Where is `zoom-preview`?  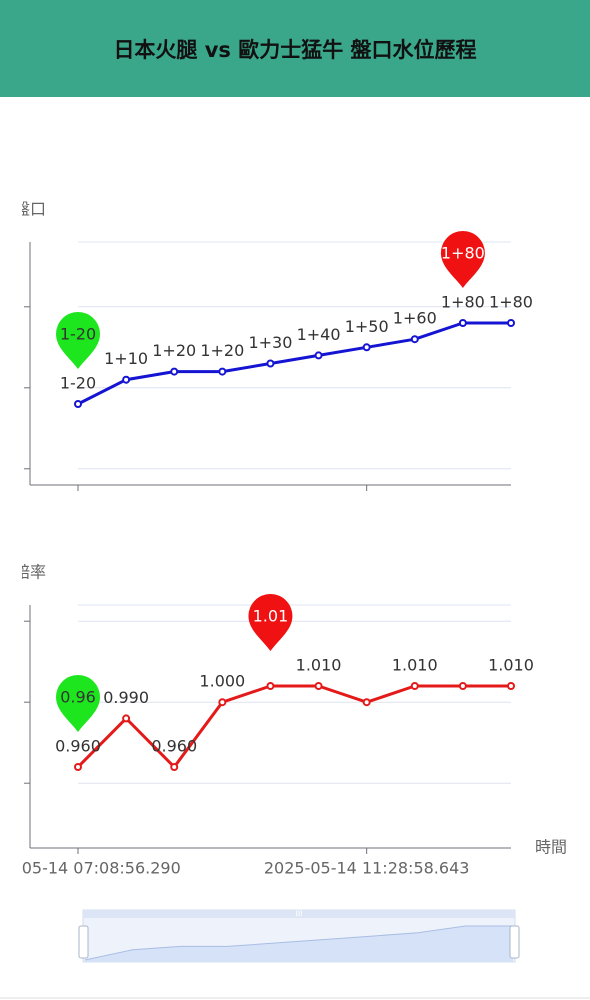 zoom-preview is located at coordinates (298, 943).